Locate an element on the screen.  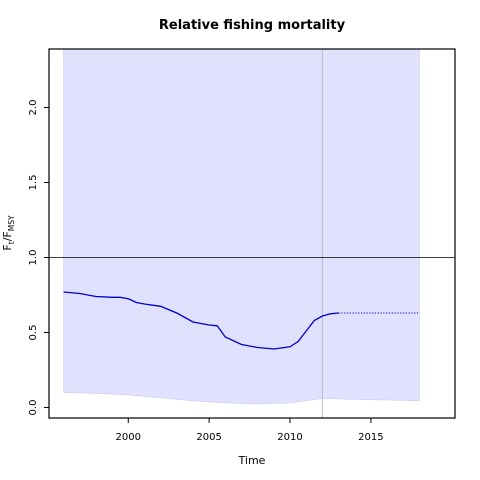
y-axis-label-main: F is located at coordinates (7, 247).